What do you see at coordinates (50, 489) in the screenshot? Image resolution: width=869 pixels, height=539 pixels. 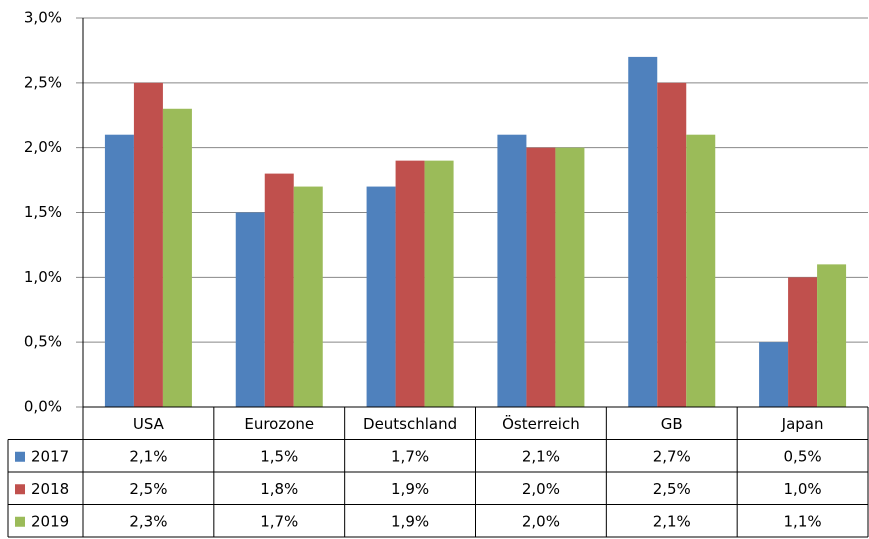 I see `legend-label: 2018` at bounding box center [50, 489].